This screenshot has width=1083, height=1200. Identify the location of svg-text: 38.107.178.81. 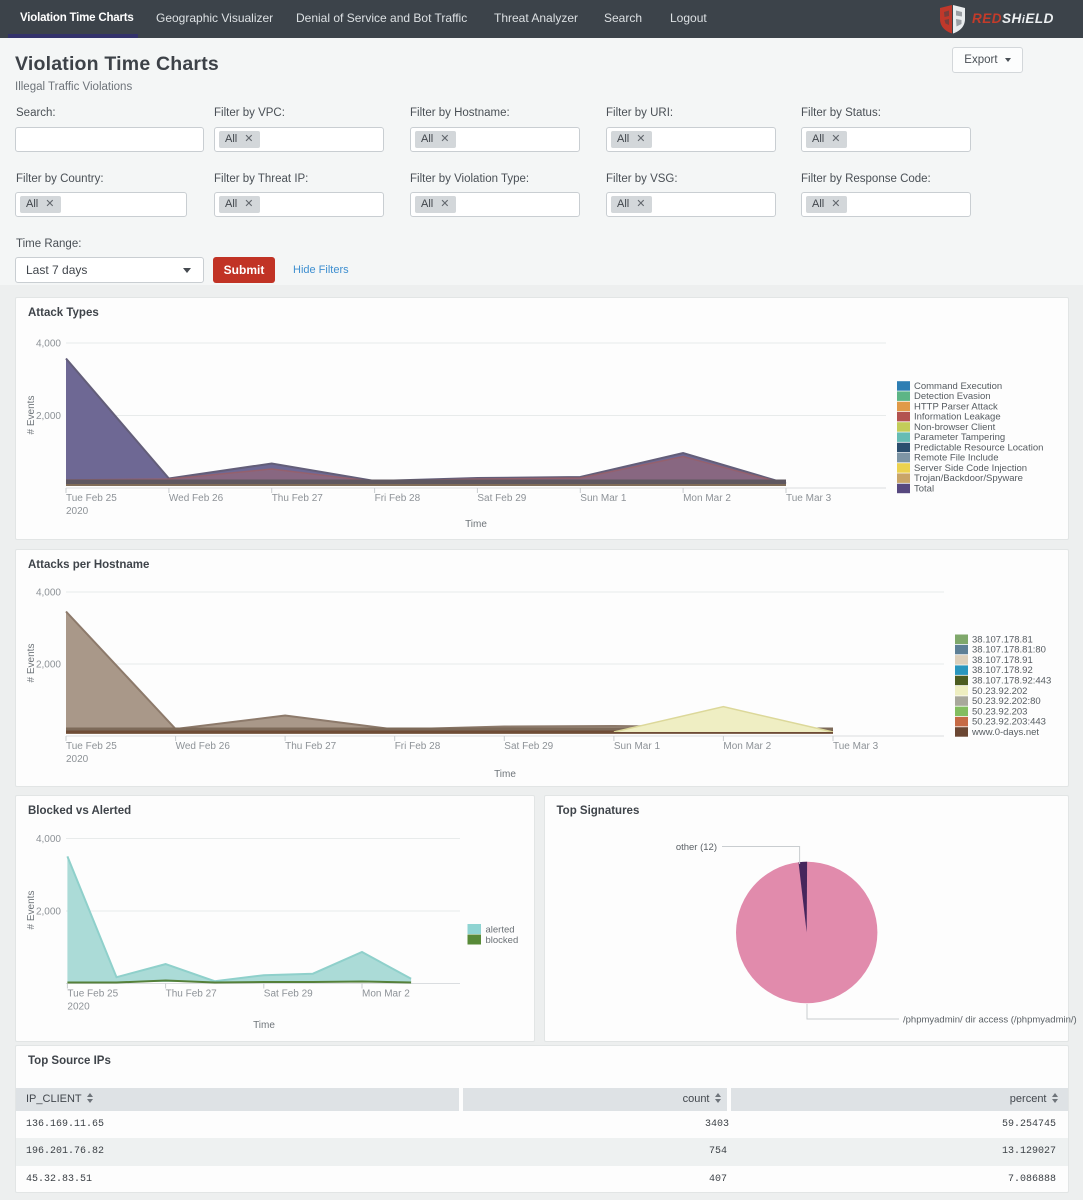
(1002, 639).